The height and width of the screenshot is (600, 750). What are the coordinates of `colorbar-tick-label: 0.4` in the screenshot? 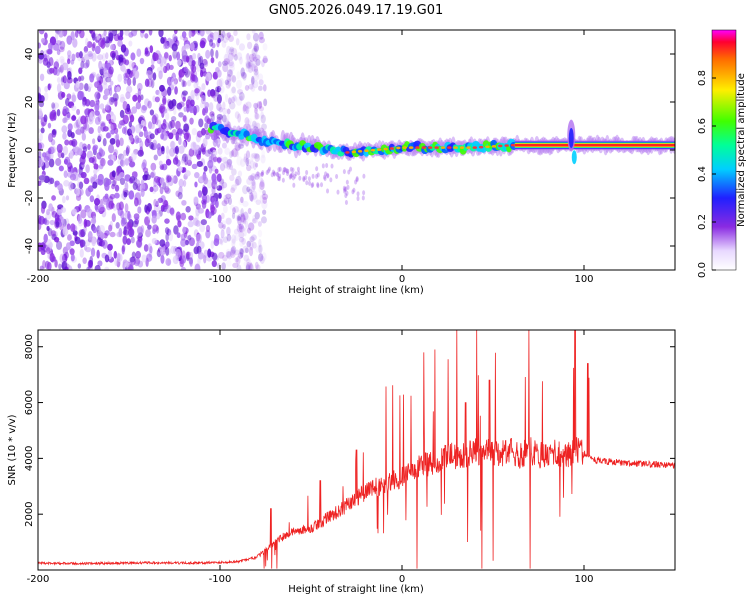 It's located at (702, 174).